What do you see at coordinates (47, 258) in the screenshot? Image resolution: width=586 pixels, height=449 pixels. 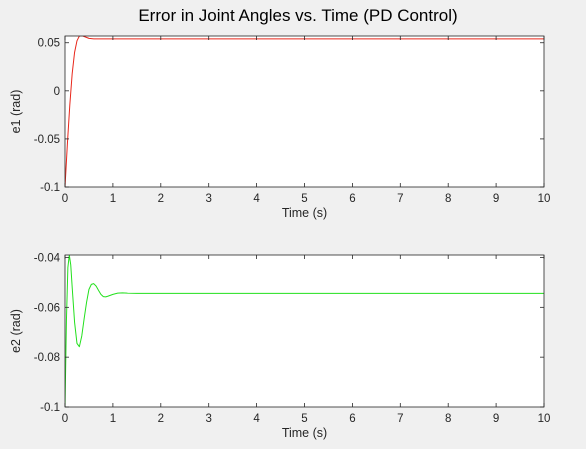 I see `y-tick-label: -0.04` at bounding box center [47, 258].